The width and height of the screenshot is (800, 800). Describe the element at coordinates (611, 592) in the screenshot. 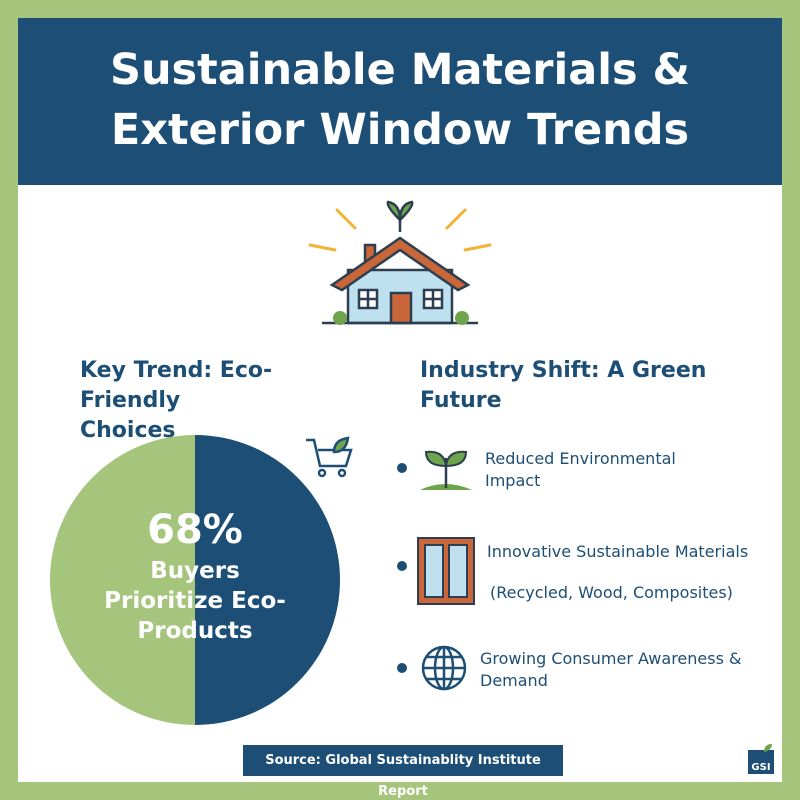

I see `item-note: (Recycled, Wood, Composites)` at that location.